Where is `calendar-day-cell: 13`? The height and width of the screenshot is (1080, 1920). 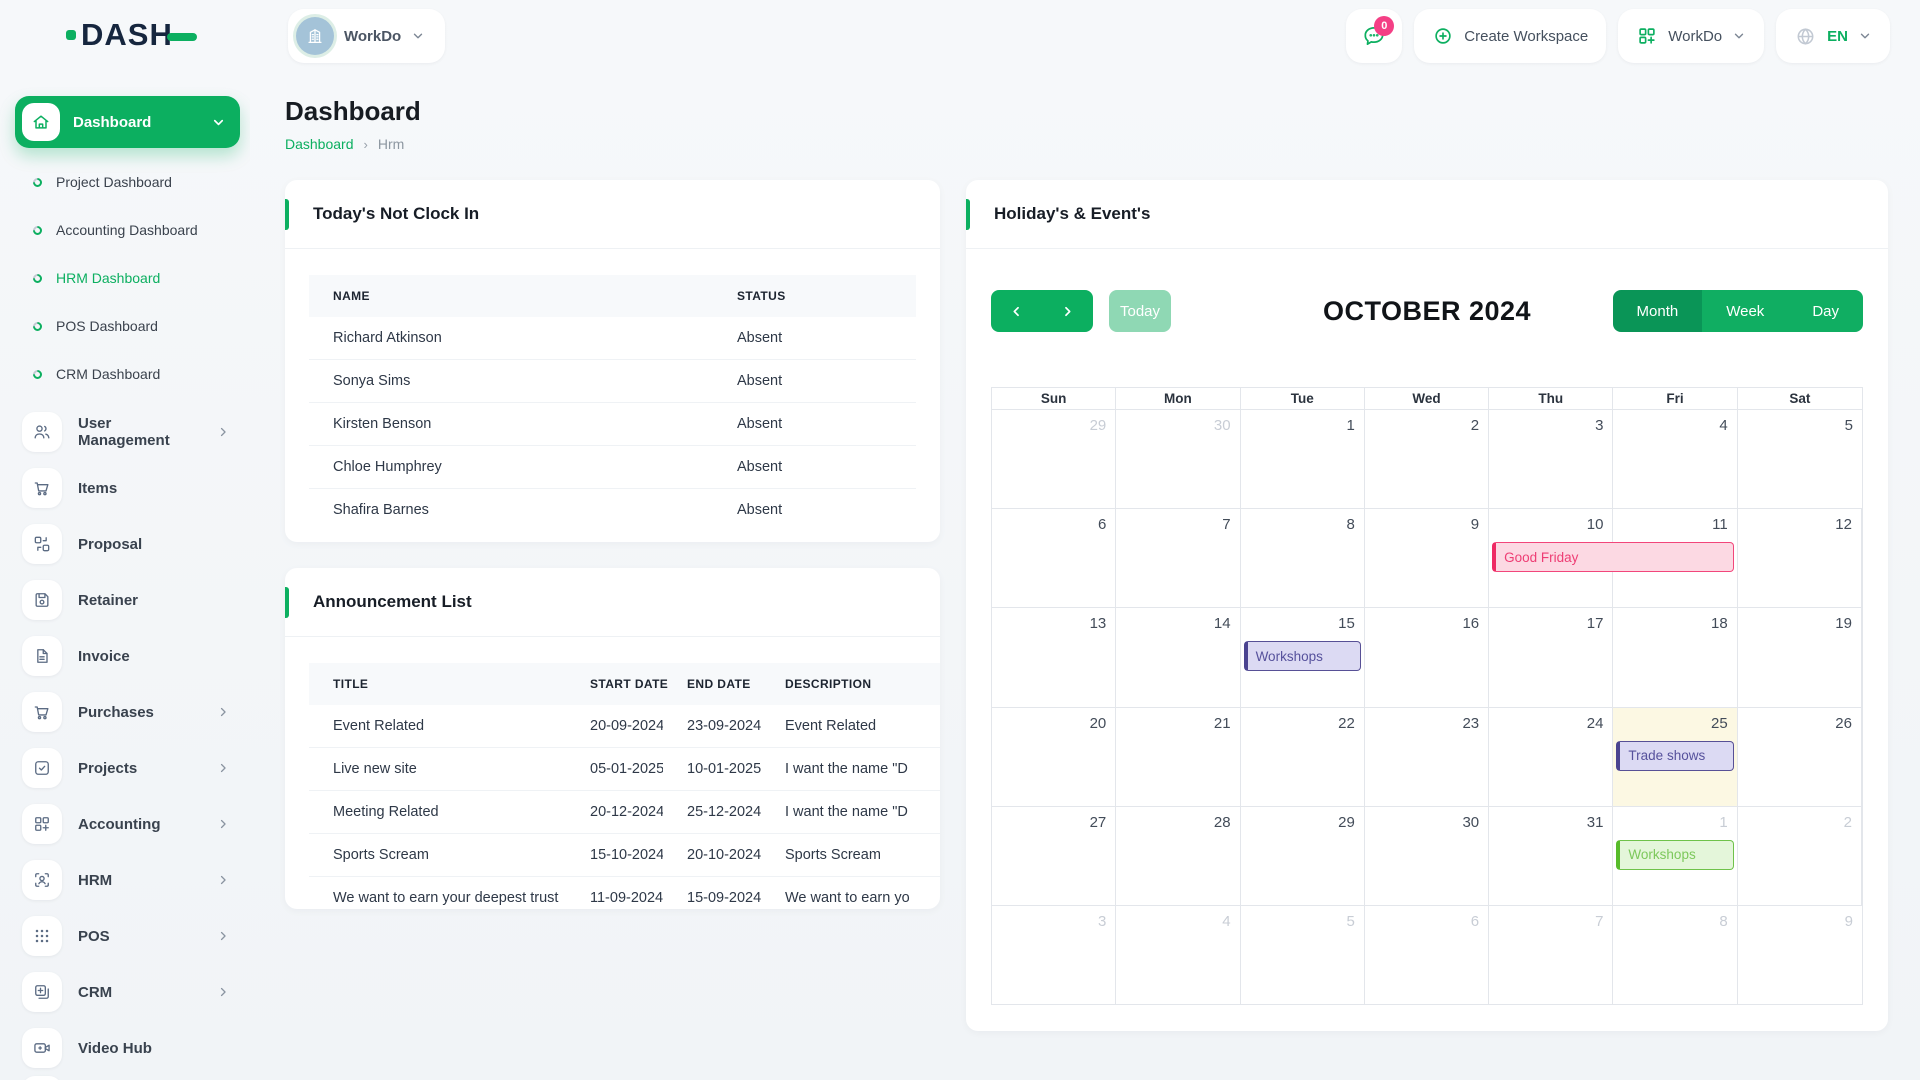
calendar-day-cell: 13 is located at coordinates (1054, 657).